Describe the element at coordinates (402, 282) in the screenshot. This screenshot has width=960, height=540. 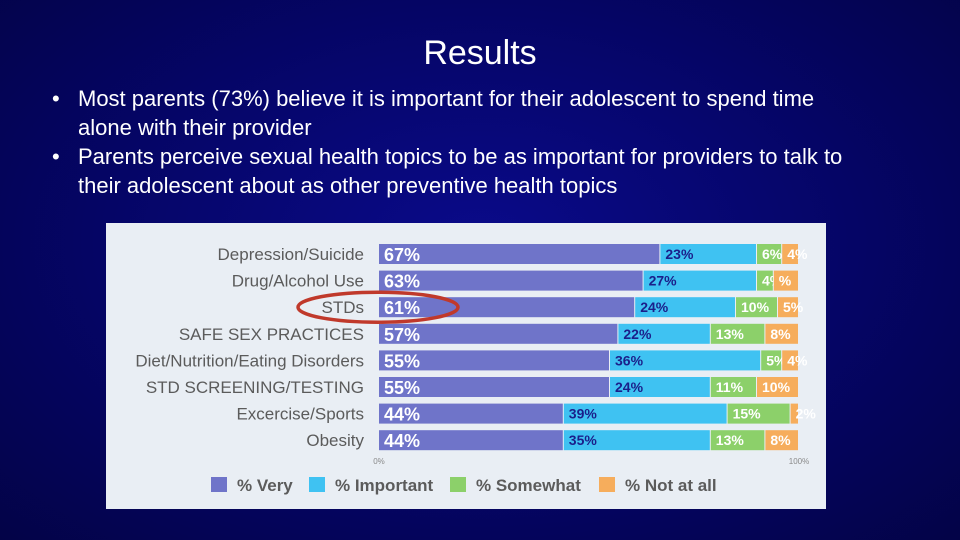
I see `data-label: 63%` at that location.